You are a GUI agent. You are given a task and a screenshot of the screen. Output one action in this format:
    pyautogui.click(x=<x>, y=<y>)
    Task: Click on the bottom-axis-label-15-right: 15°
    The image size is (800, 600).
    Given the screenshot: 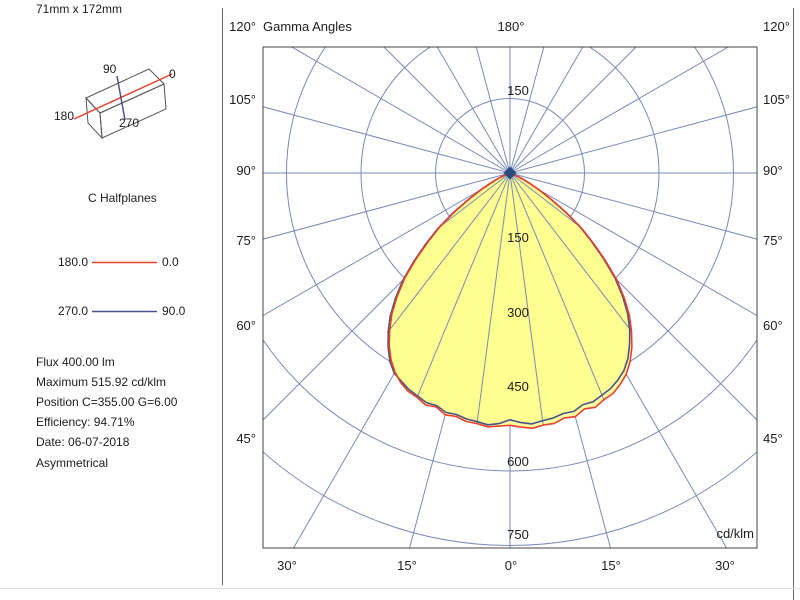 What is the action you would take?
    pyautogui.click(x=611, y=565)
    